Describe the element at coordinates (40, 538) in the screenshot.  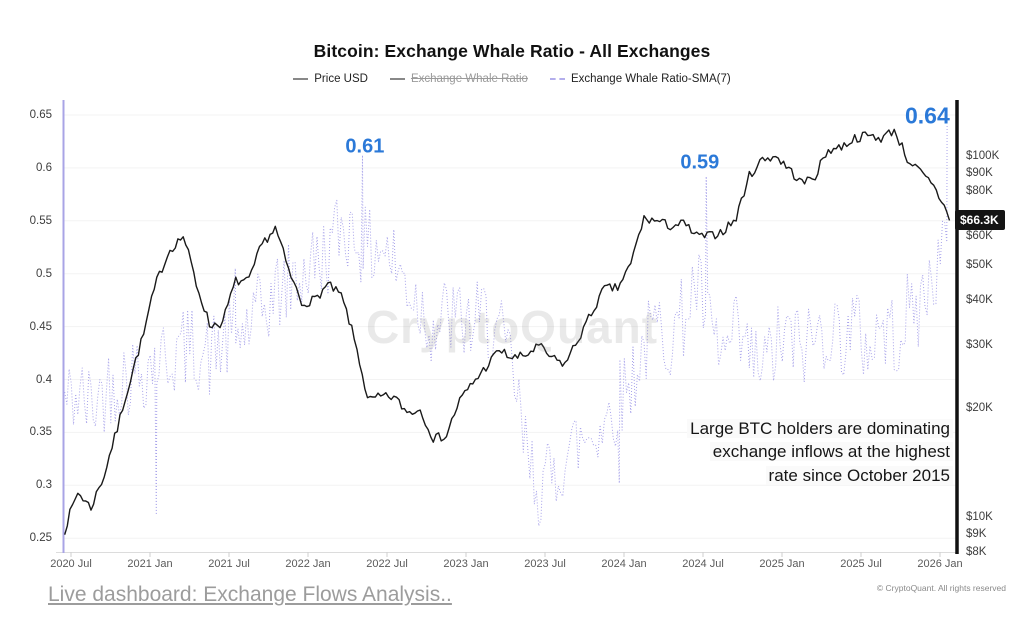
I see `left-axis-tick: 0.25` at that location.